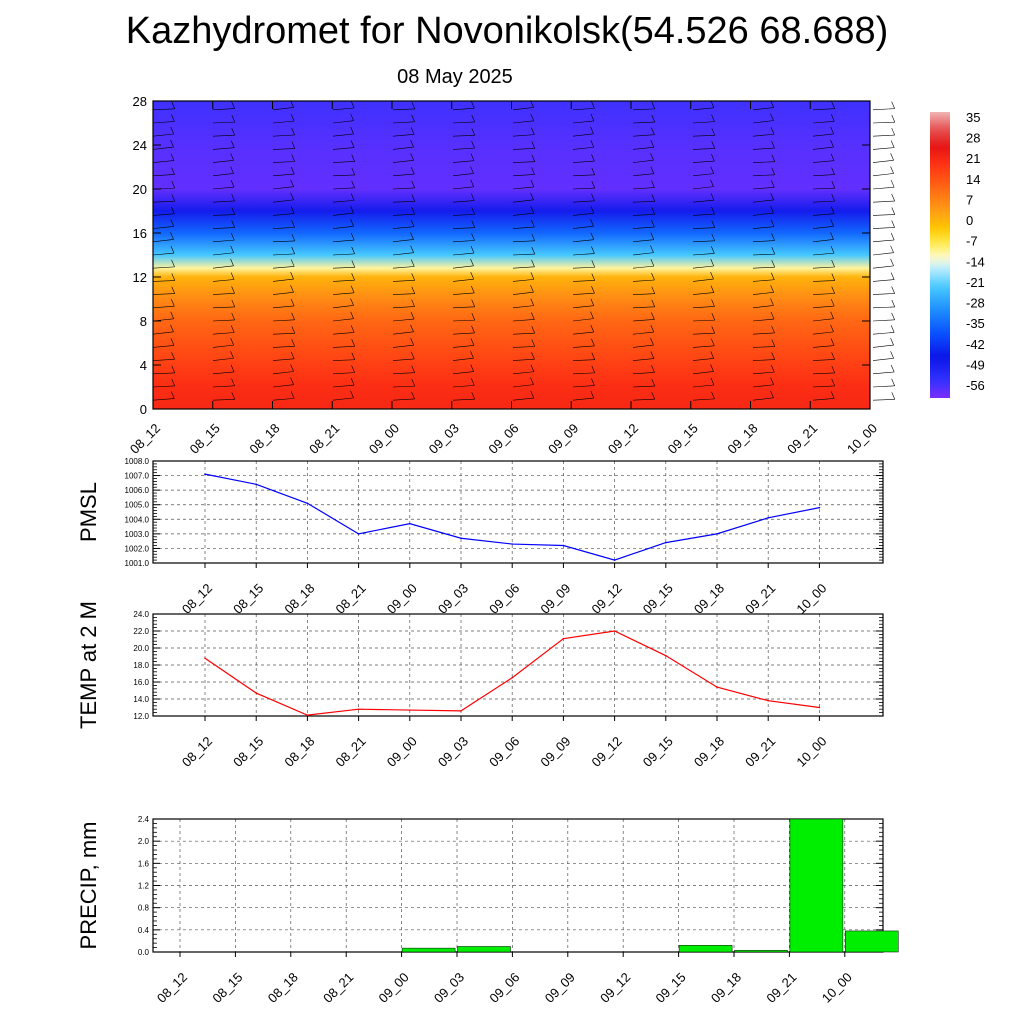 This screenshot has width=1024, height=1024. What do you see at coordinates (324, 439) in the screenshot?
I see `x-tick-label: 08_21` at bounding box center [324, 439].